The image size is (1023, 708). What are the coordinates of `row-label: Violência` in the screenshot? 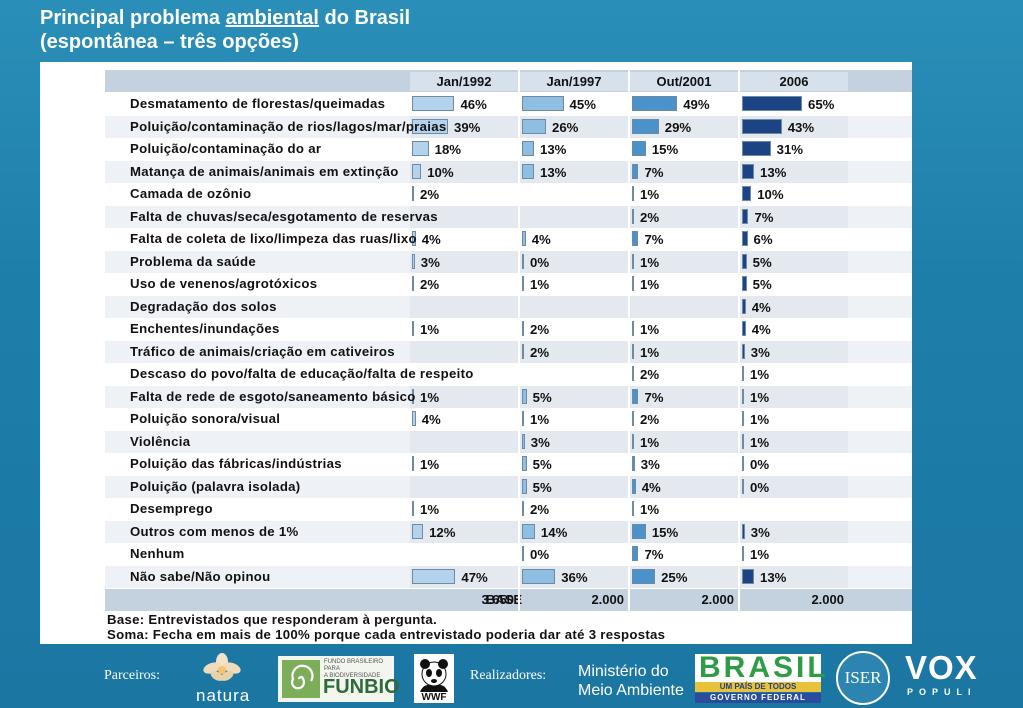 It's located at (160, 441).